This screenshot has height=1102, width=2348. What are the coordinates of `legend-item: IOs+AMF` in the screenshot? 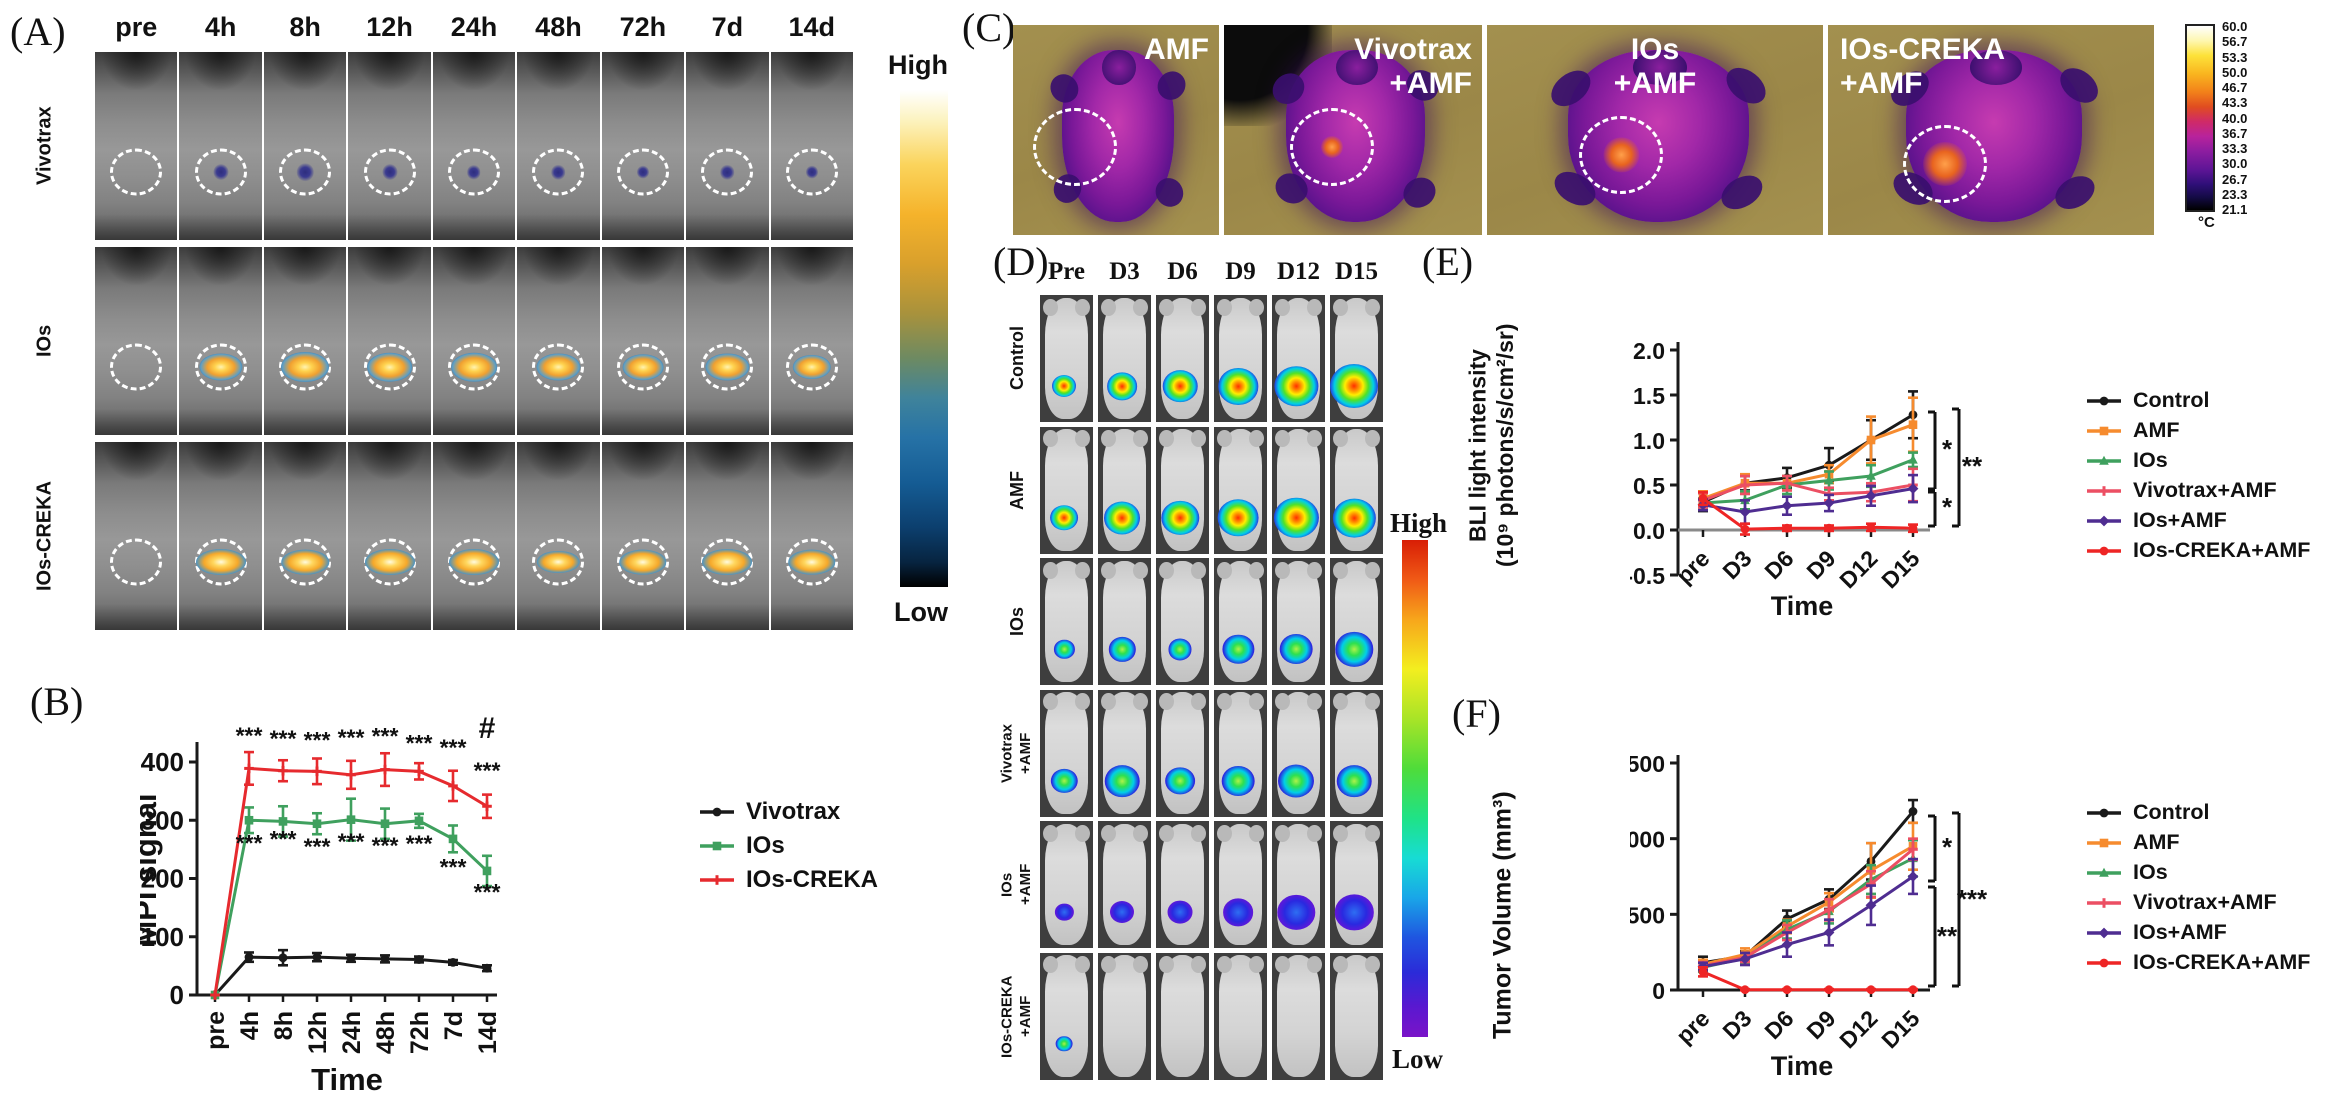 It's located at (2197, 932).